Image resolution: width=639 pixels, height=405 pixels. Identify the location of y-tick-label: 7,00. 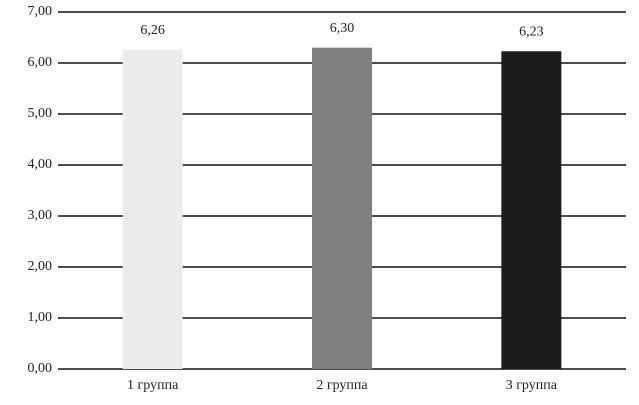
(40, 11).